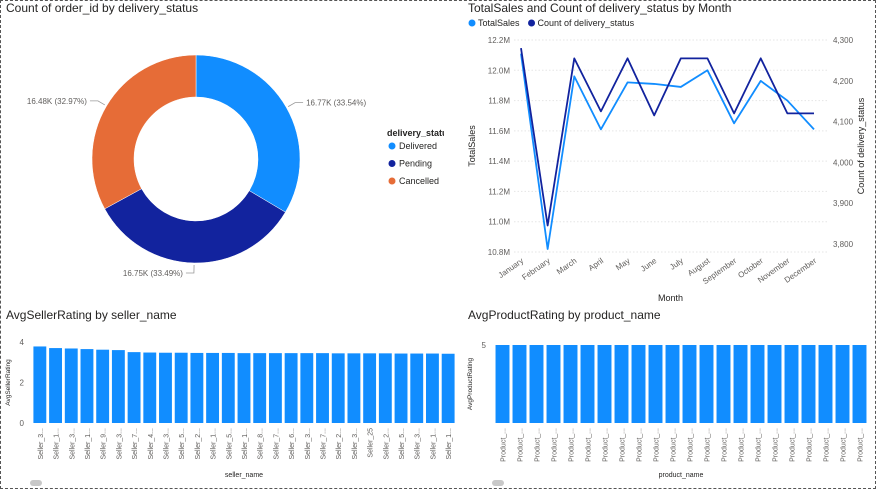 This screenshot has height=489, width=876. What do you see at coordinates (248, 133) in the screenshot?
I see `donut-slice-delivered` at bounding box center [248, 133].